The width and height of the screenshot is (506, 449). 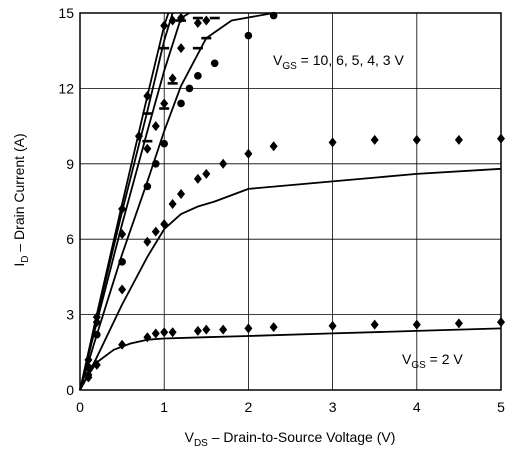 What do you see at coordinates (66, 88) in the screenshot?
I see `y-tick-label: 12` at bounding box center [66, 88].